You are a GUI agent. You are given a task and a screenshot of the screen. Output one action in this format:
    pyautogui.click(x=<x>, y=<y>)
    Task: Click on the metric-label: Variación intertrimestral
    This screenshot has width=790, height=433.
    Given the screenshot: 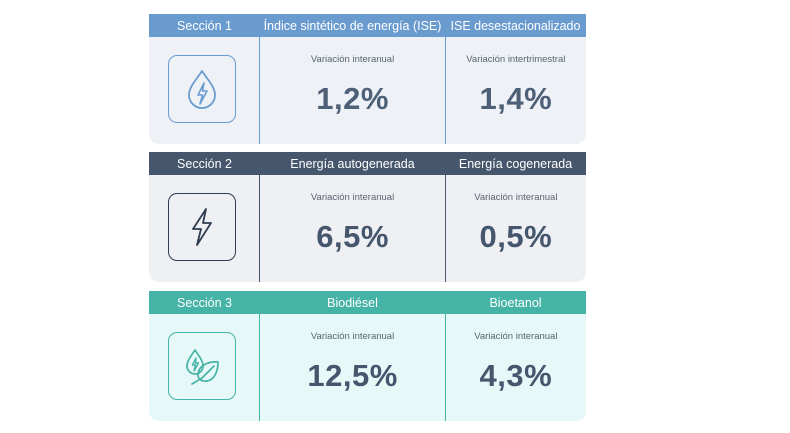 What is the action you would take?
    pyautogui.click(x=516, y=59)
    